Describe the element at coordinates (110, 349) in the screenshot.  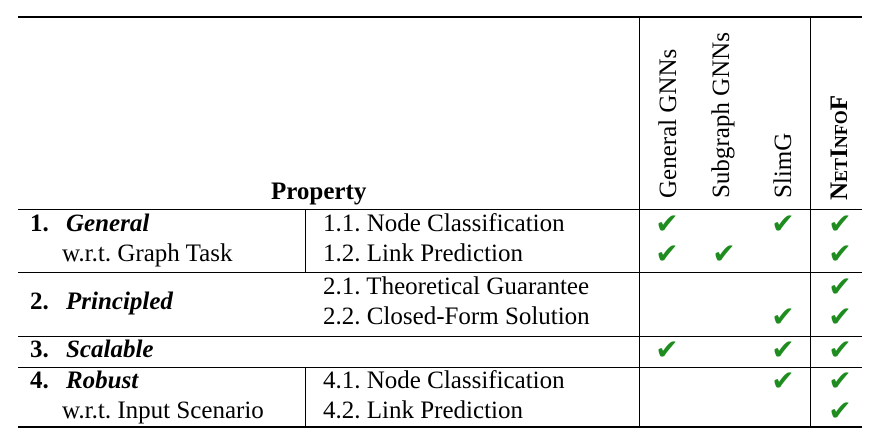
I see `property-name: Scalable` at that location.